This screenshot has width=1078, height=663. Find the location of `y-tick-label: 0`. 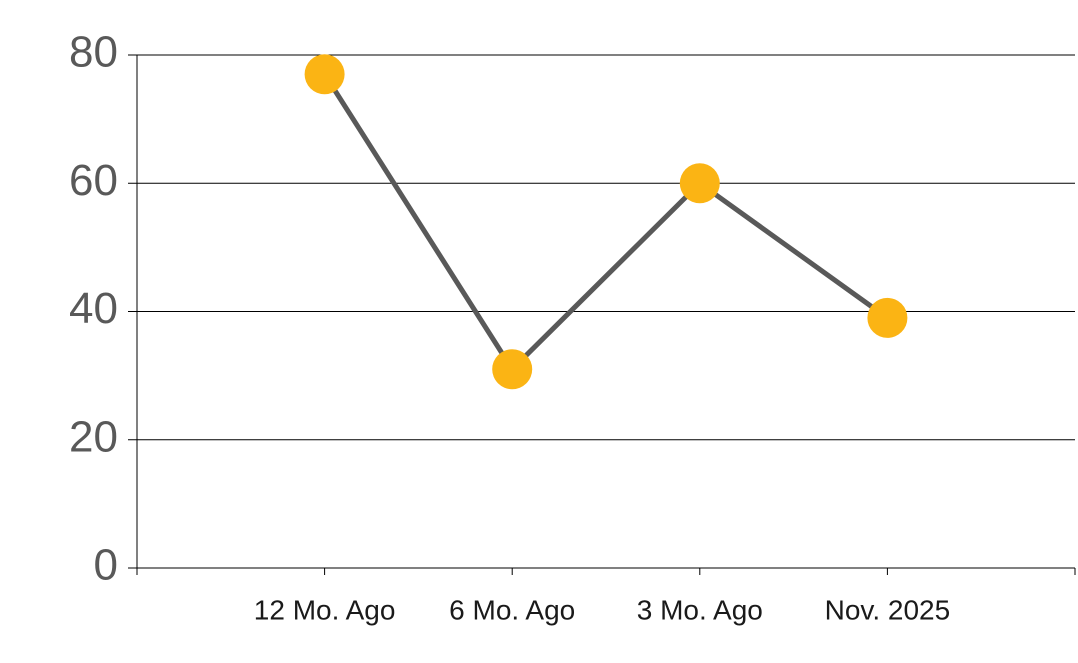

y-tick-label: 0 is located at coordinates (106, 565).